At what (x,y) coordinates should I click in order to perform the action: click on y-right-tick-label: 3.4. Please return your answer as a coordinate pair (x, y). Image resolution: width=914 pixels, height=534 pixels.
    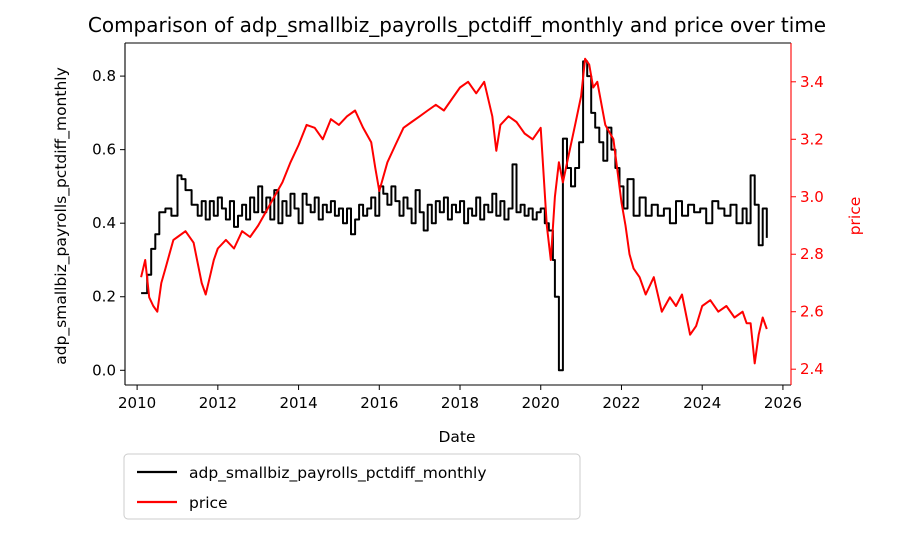
    Looking at the image, I should click on (812, 82).